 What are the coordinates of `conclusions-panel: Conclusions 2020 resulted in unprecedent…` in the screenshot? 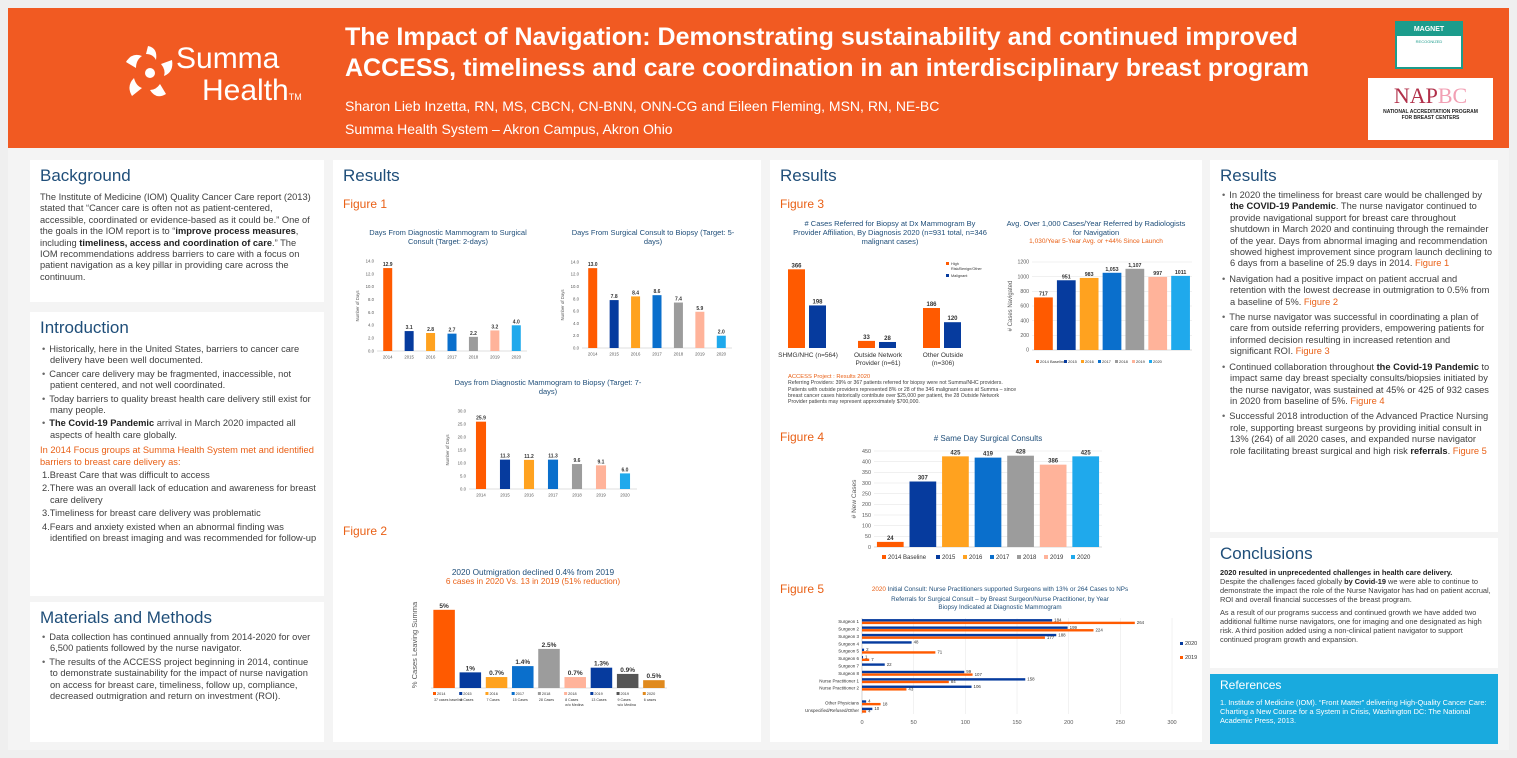 It's located at (1354, 603).